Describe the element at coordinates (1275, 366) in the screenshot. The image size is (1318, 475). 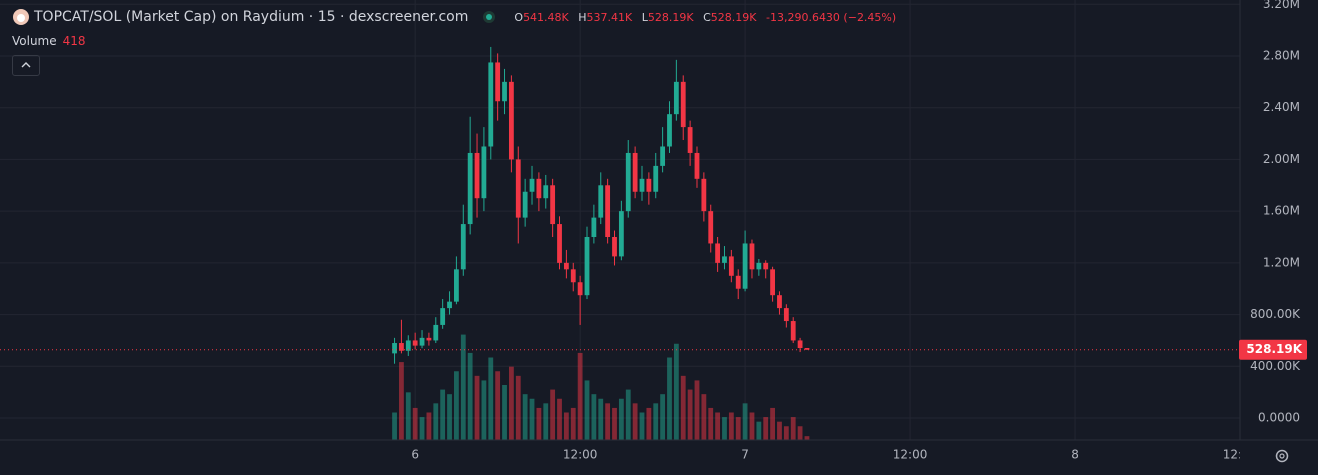
I see `y-tick-label: 400.00K` at that location.